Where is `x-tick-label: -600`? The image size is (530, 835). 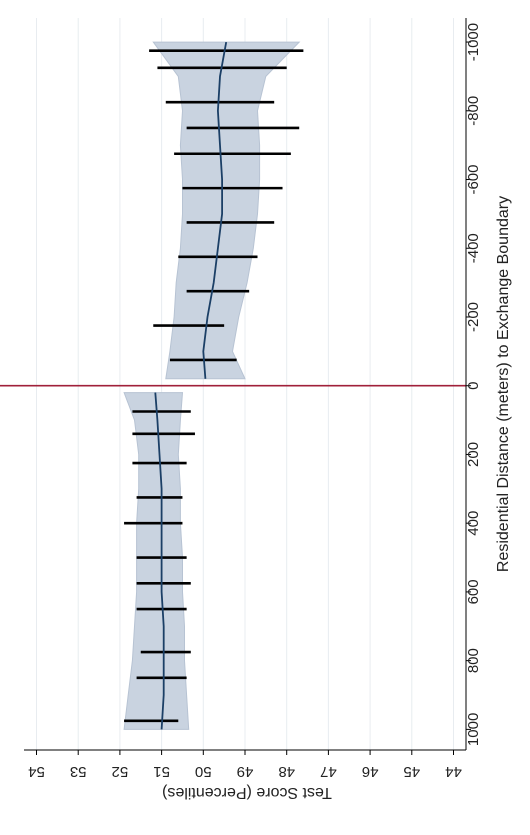 x-tick-label: -600 is located at coordinates (473, 180).